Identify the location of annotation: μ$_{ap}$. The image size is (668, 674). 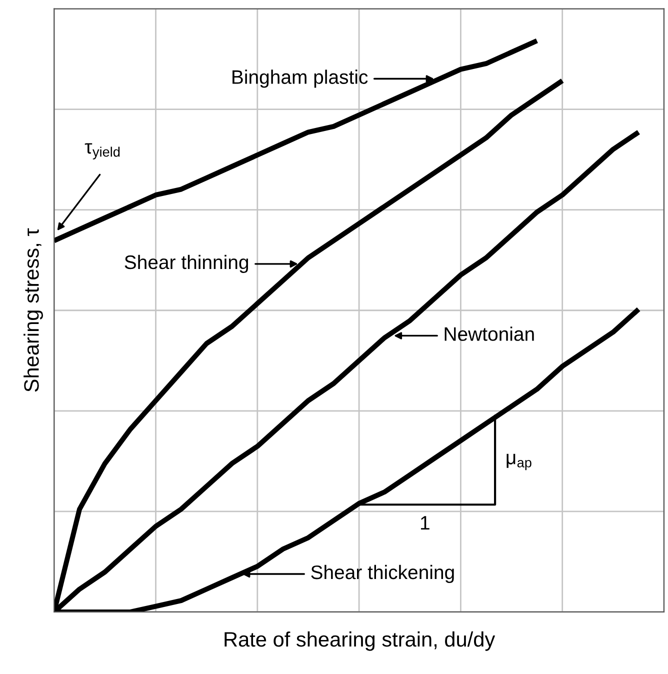
(519, 462).